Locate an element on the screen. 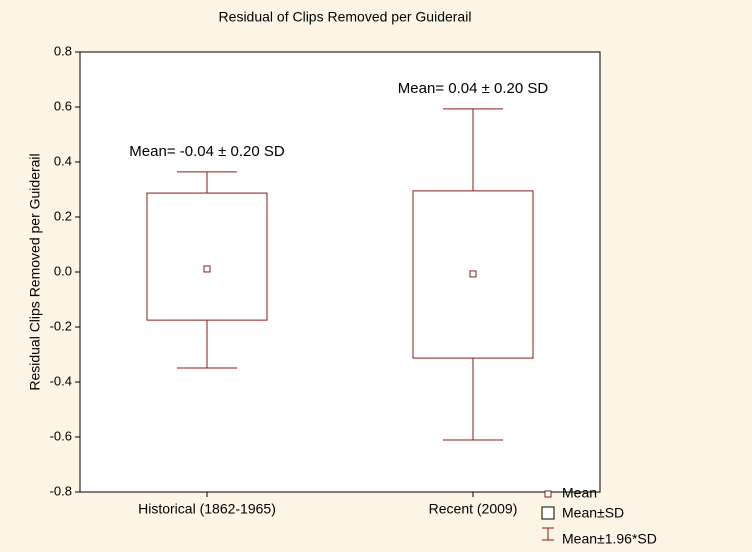  x-tick-label: Recent (2009) is located at coordinates (473, 509).